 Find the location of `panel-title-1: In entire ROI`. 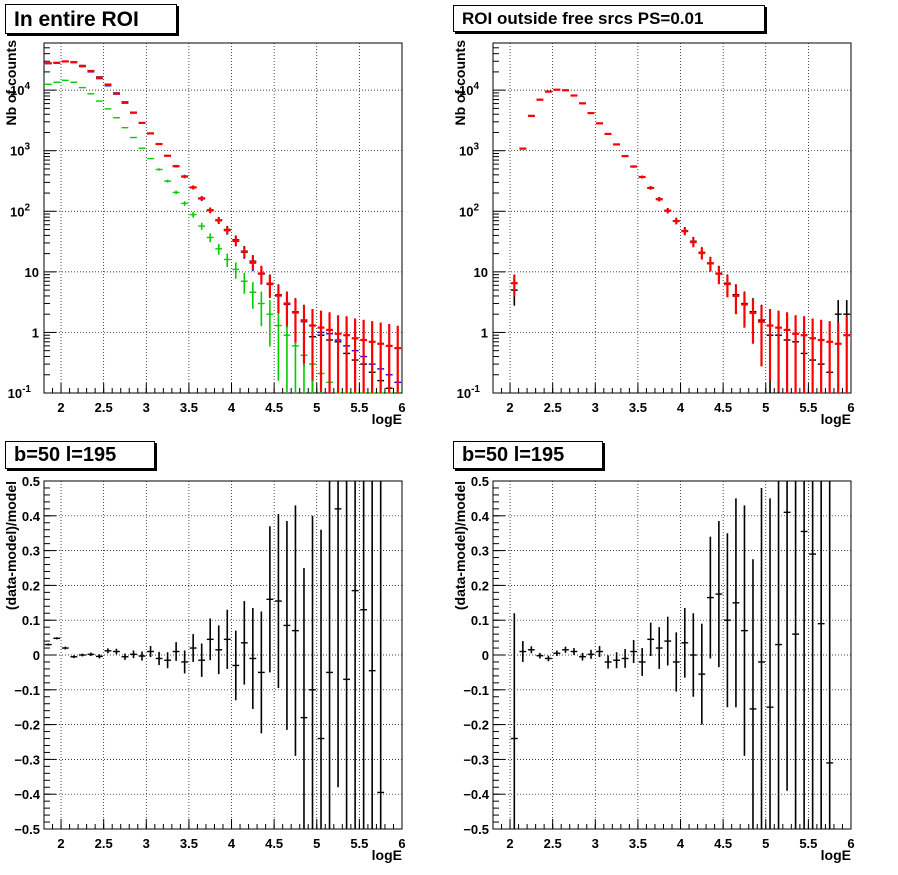

panel-title-1: In entire ROI is located at coordinates (91, 19).